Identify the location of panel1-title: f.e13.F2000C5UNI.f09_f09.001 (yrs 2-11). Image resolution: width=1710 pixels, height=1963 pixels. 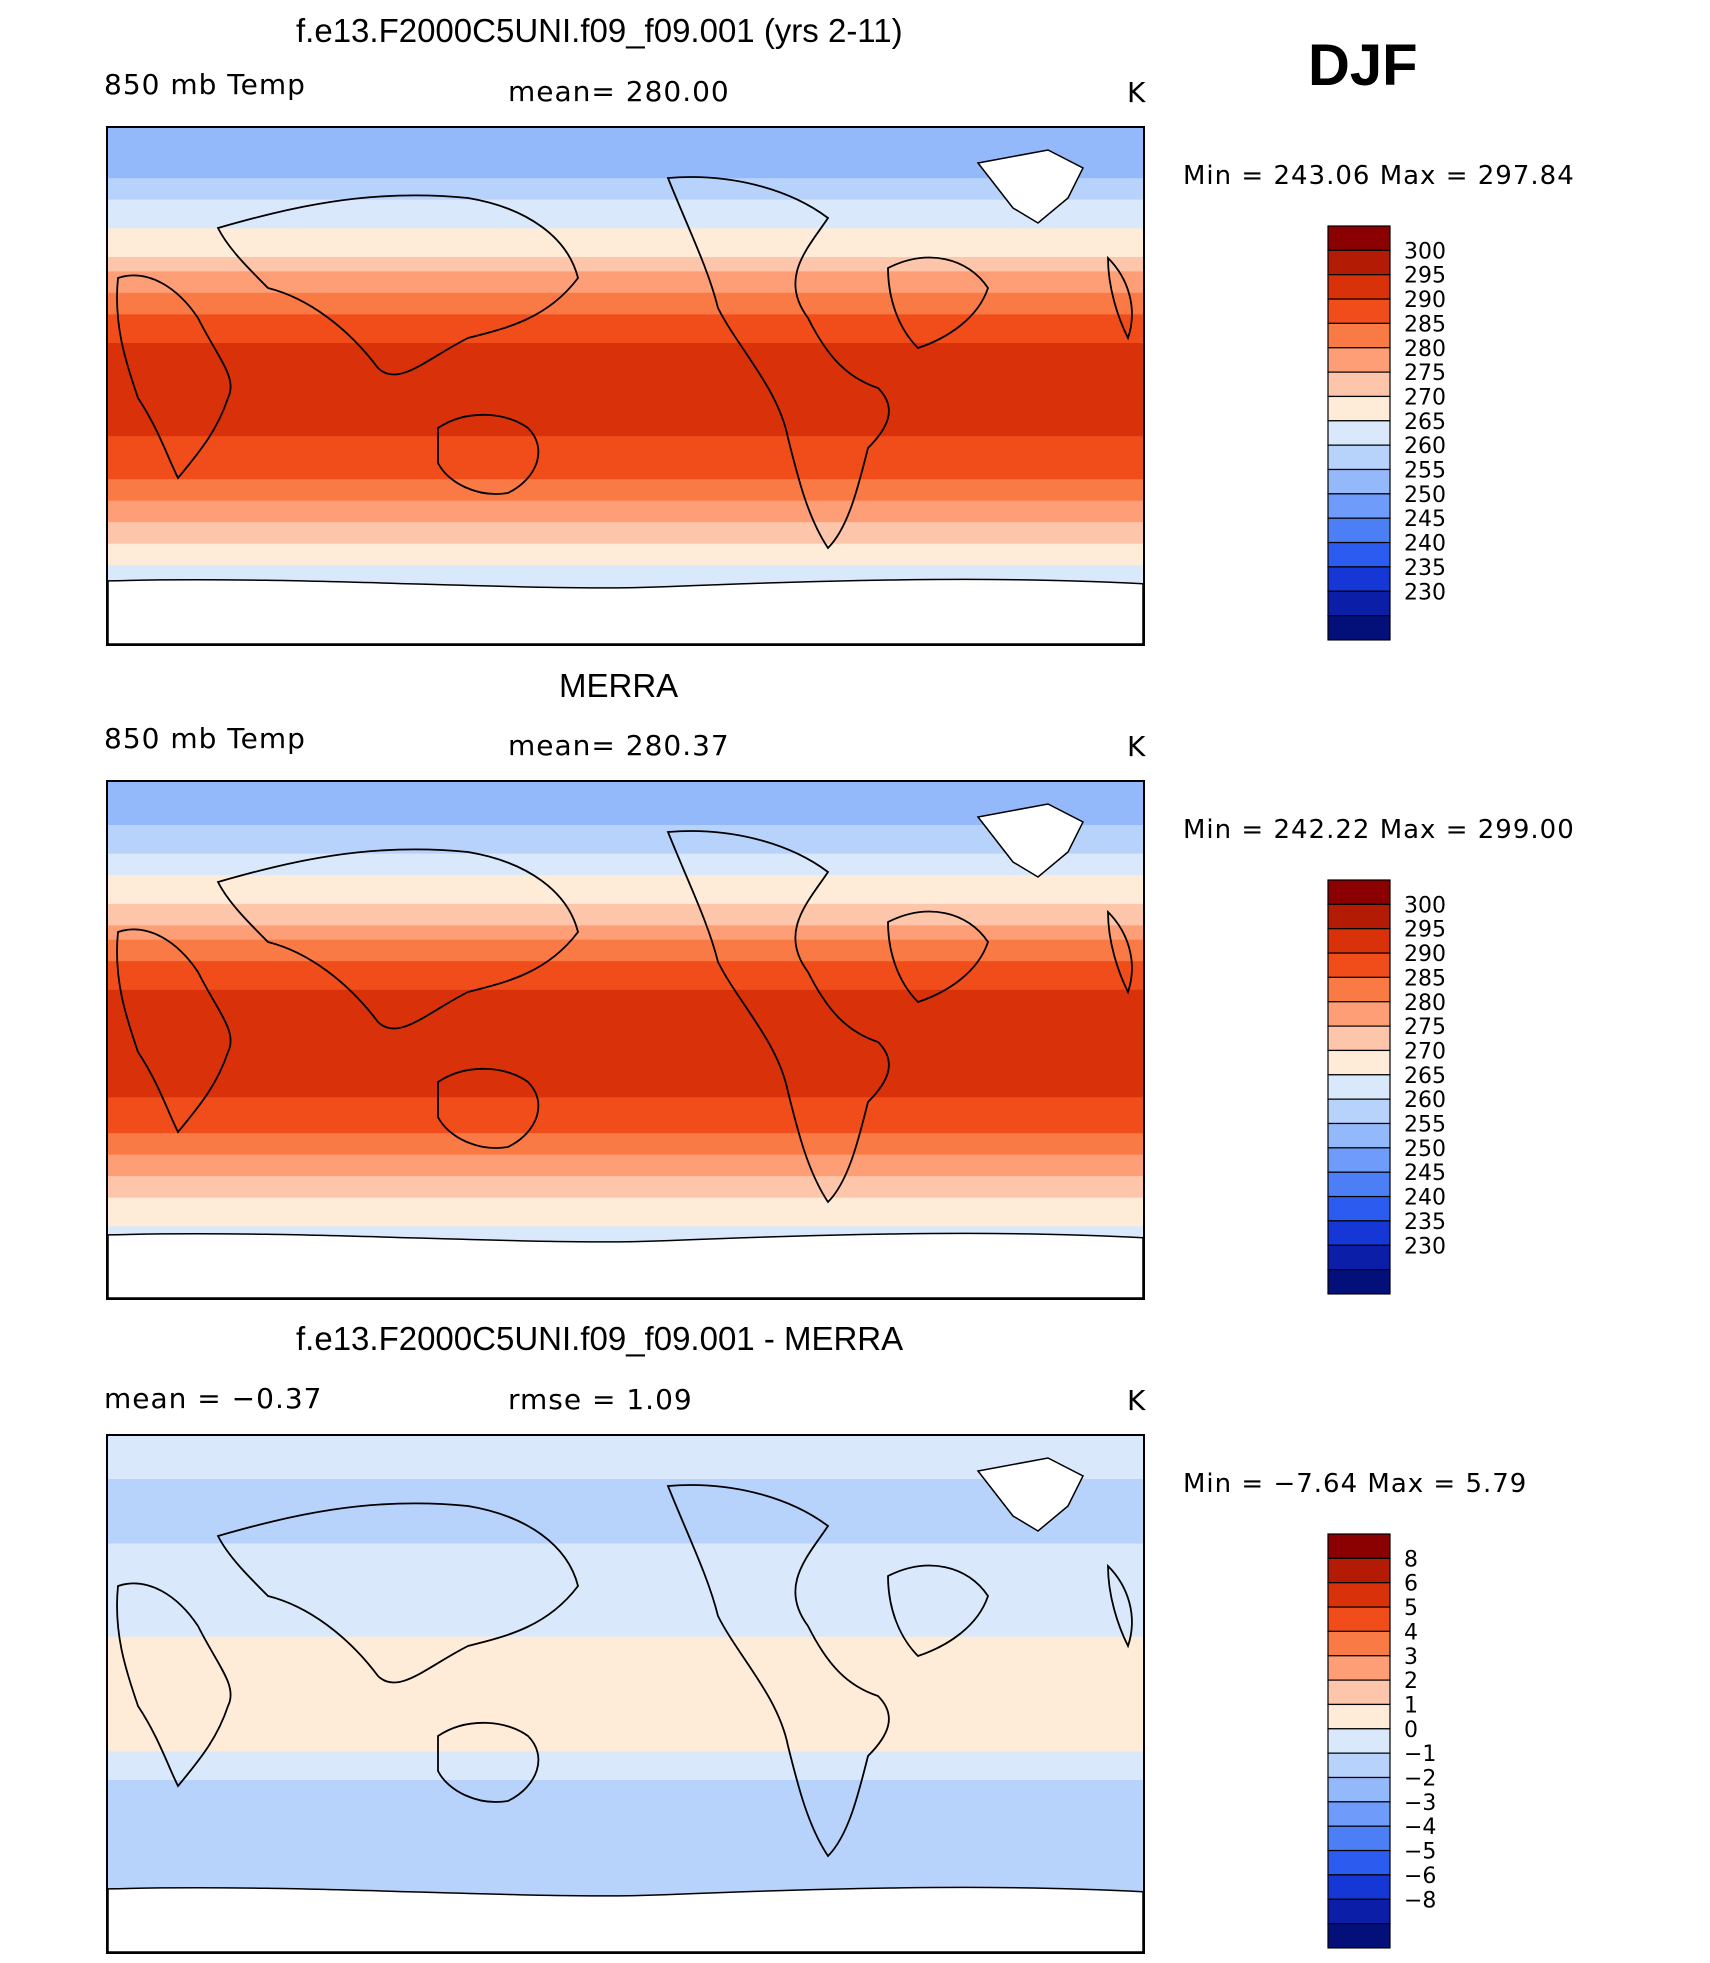
(599, 30).